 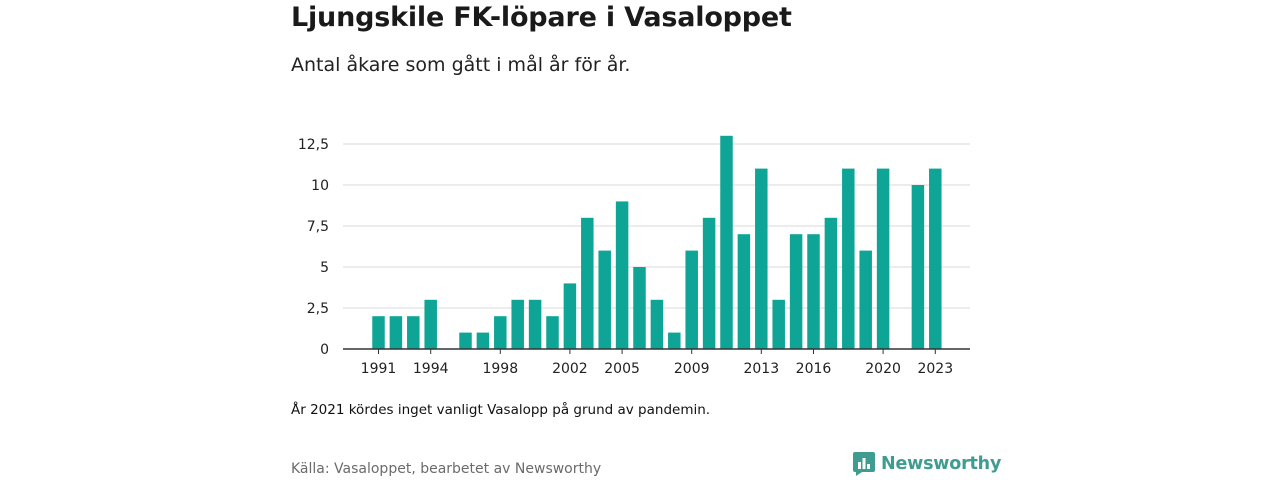 I want to click on x-tick-label: 1998, so click(x=500, y=369).